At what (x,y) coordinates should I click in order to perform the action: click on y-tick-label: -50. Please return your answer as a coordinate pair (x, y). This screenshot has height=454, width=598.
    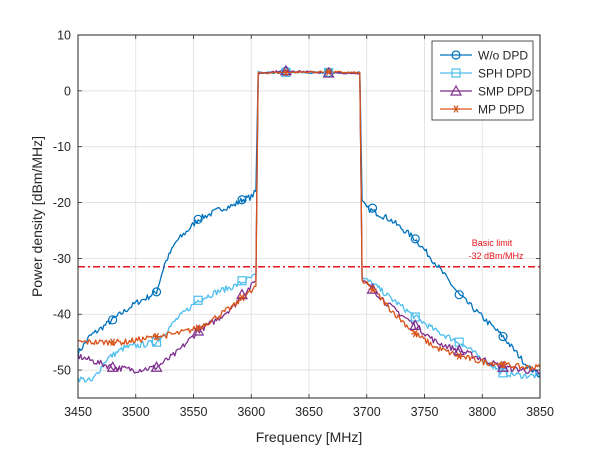
    Looking at the image, I should click on (62, 371).